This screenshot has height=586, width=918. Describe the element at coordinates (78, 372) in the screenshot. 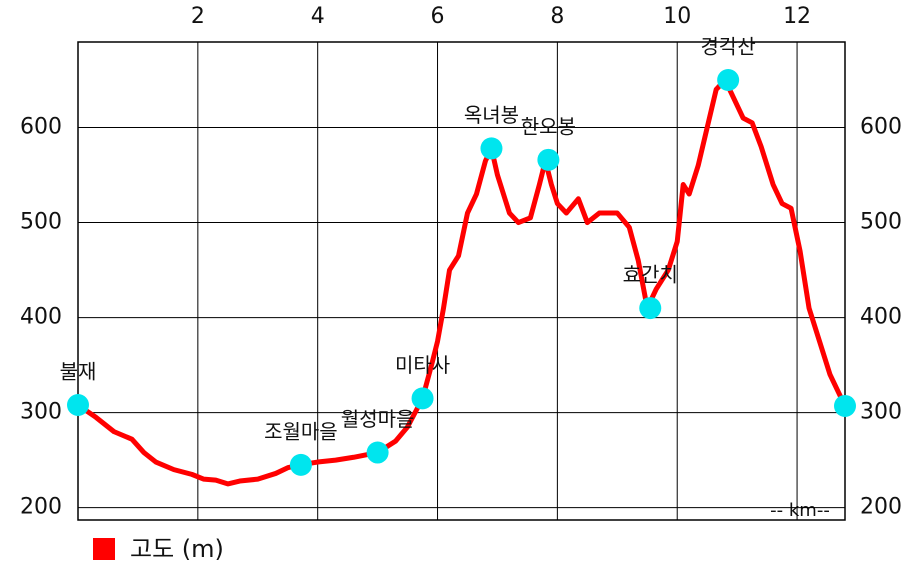

I see `waypoint-label: 불재` at that location.